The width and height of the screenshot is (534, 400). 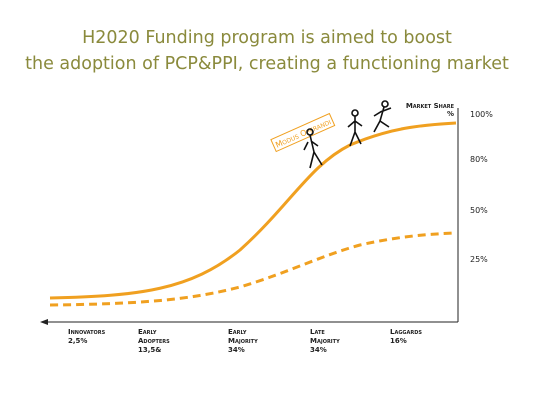 What do you see at coordinates (90, 337) in the screenshot?
I see `segment: Innovators 2,5%` at bounding box center [90, 337].